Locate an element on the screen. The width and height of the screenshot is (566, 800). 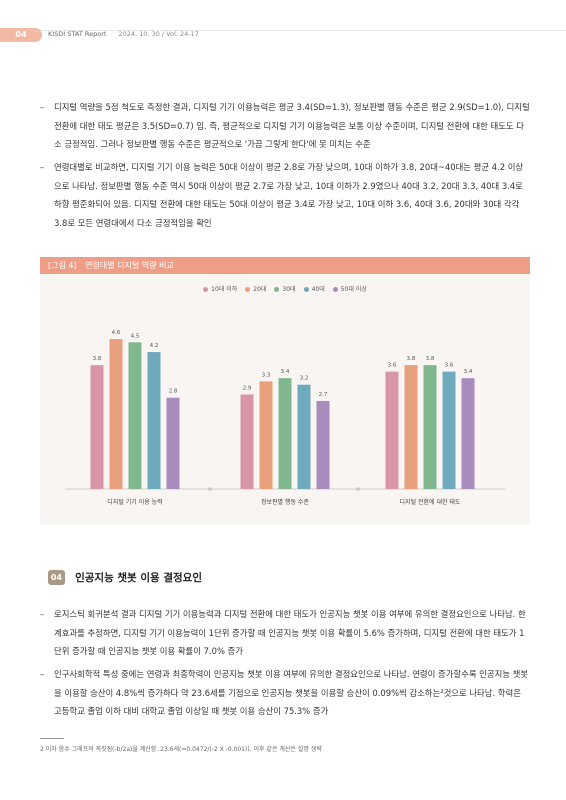
header-rule is located at coordinates (283, 30).